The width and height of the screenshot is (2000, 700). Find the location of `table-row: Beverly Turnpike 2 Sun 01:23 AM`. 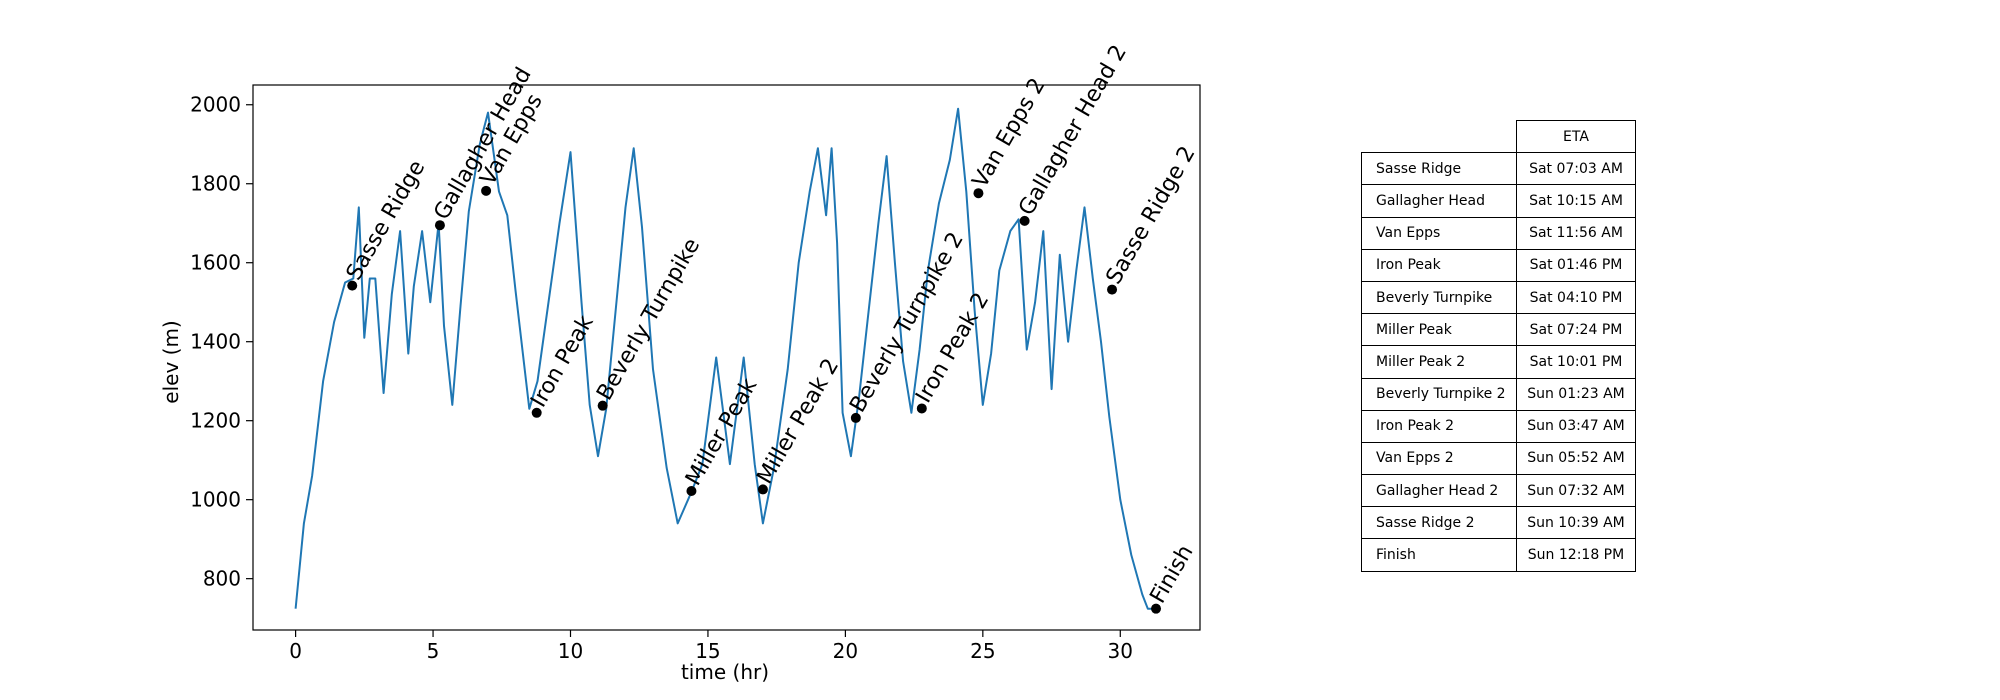

table-row: Beverly Turnpike 2 Sun 01:23 AM is located at coordinates (1498, 394).